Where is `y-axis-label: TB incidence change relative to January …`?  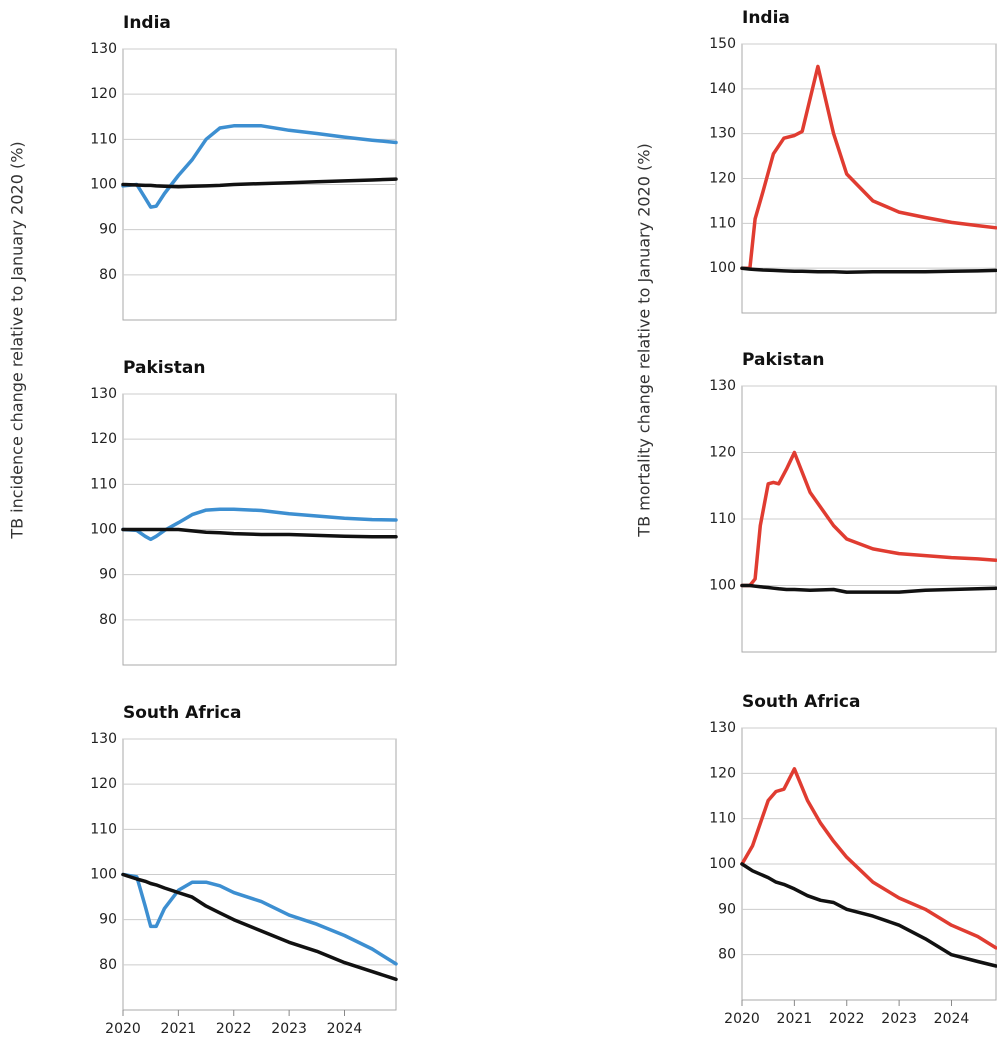 y-axis-label: TB incidence change relative to January … is located at coordinates (17, 340).